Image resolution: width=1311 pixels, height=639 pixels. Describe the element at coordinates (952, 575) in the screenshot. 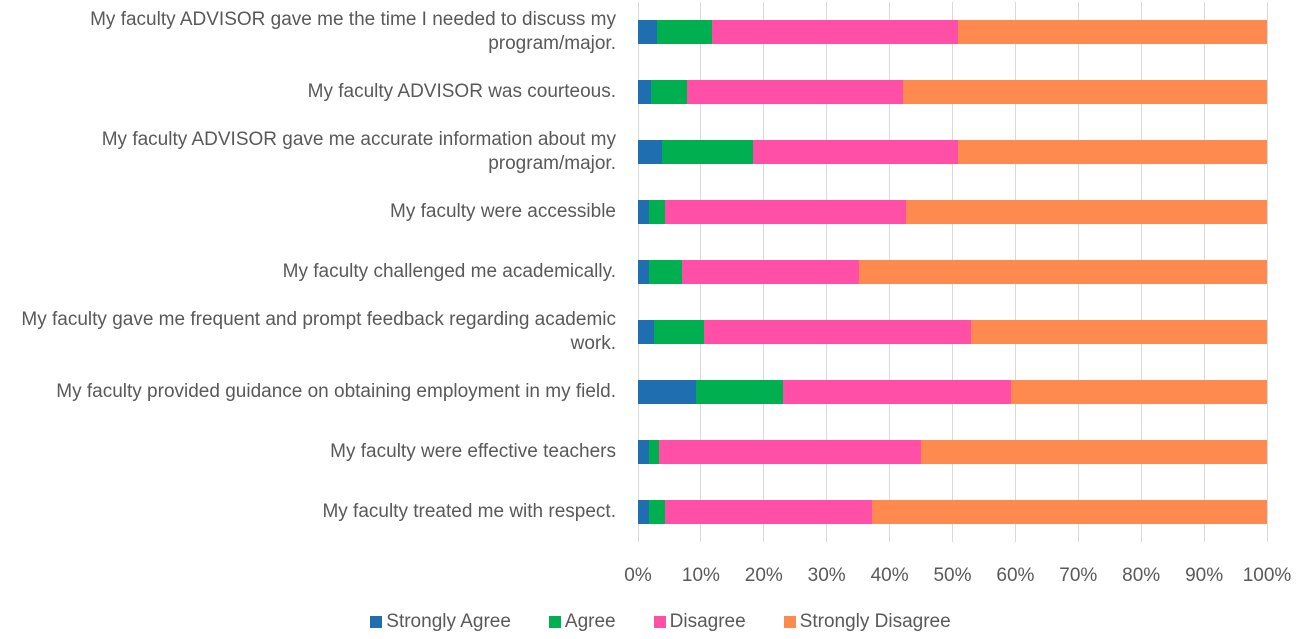

I see `x-tick-label: 50%` at that location.